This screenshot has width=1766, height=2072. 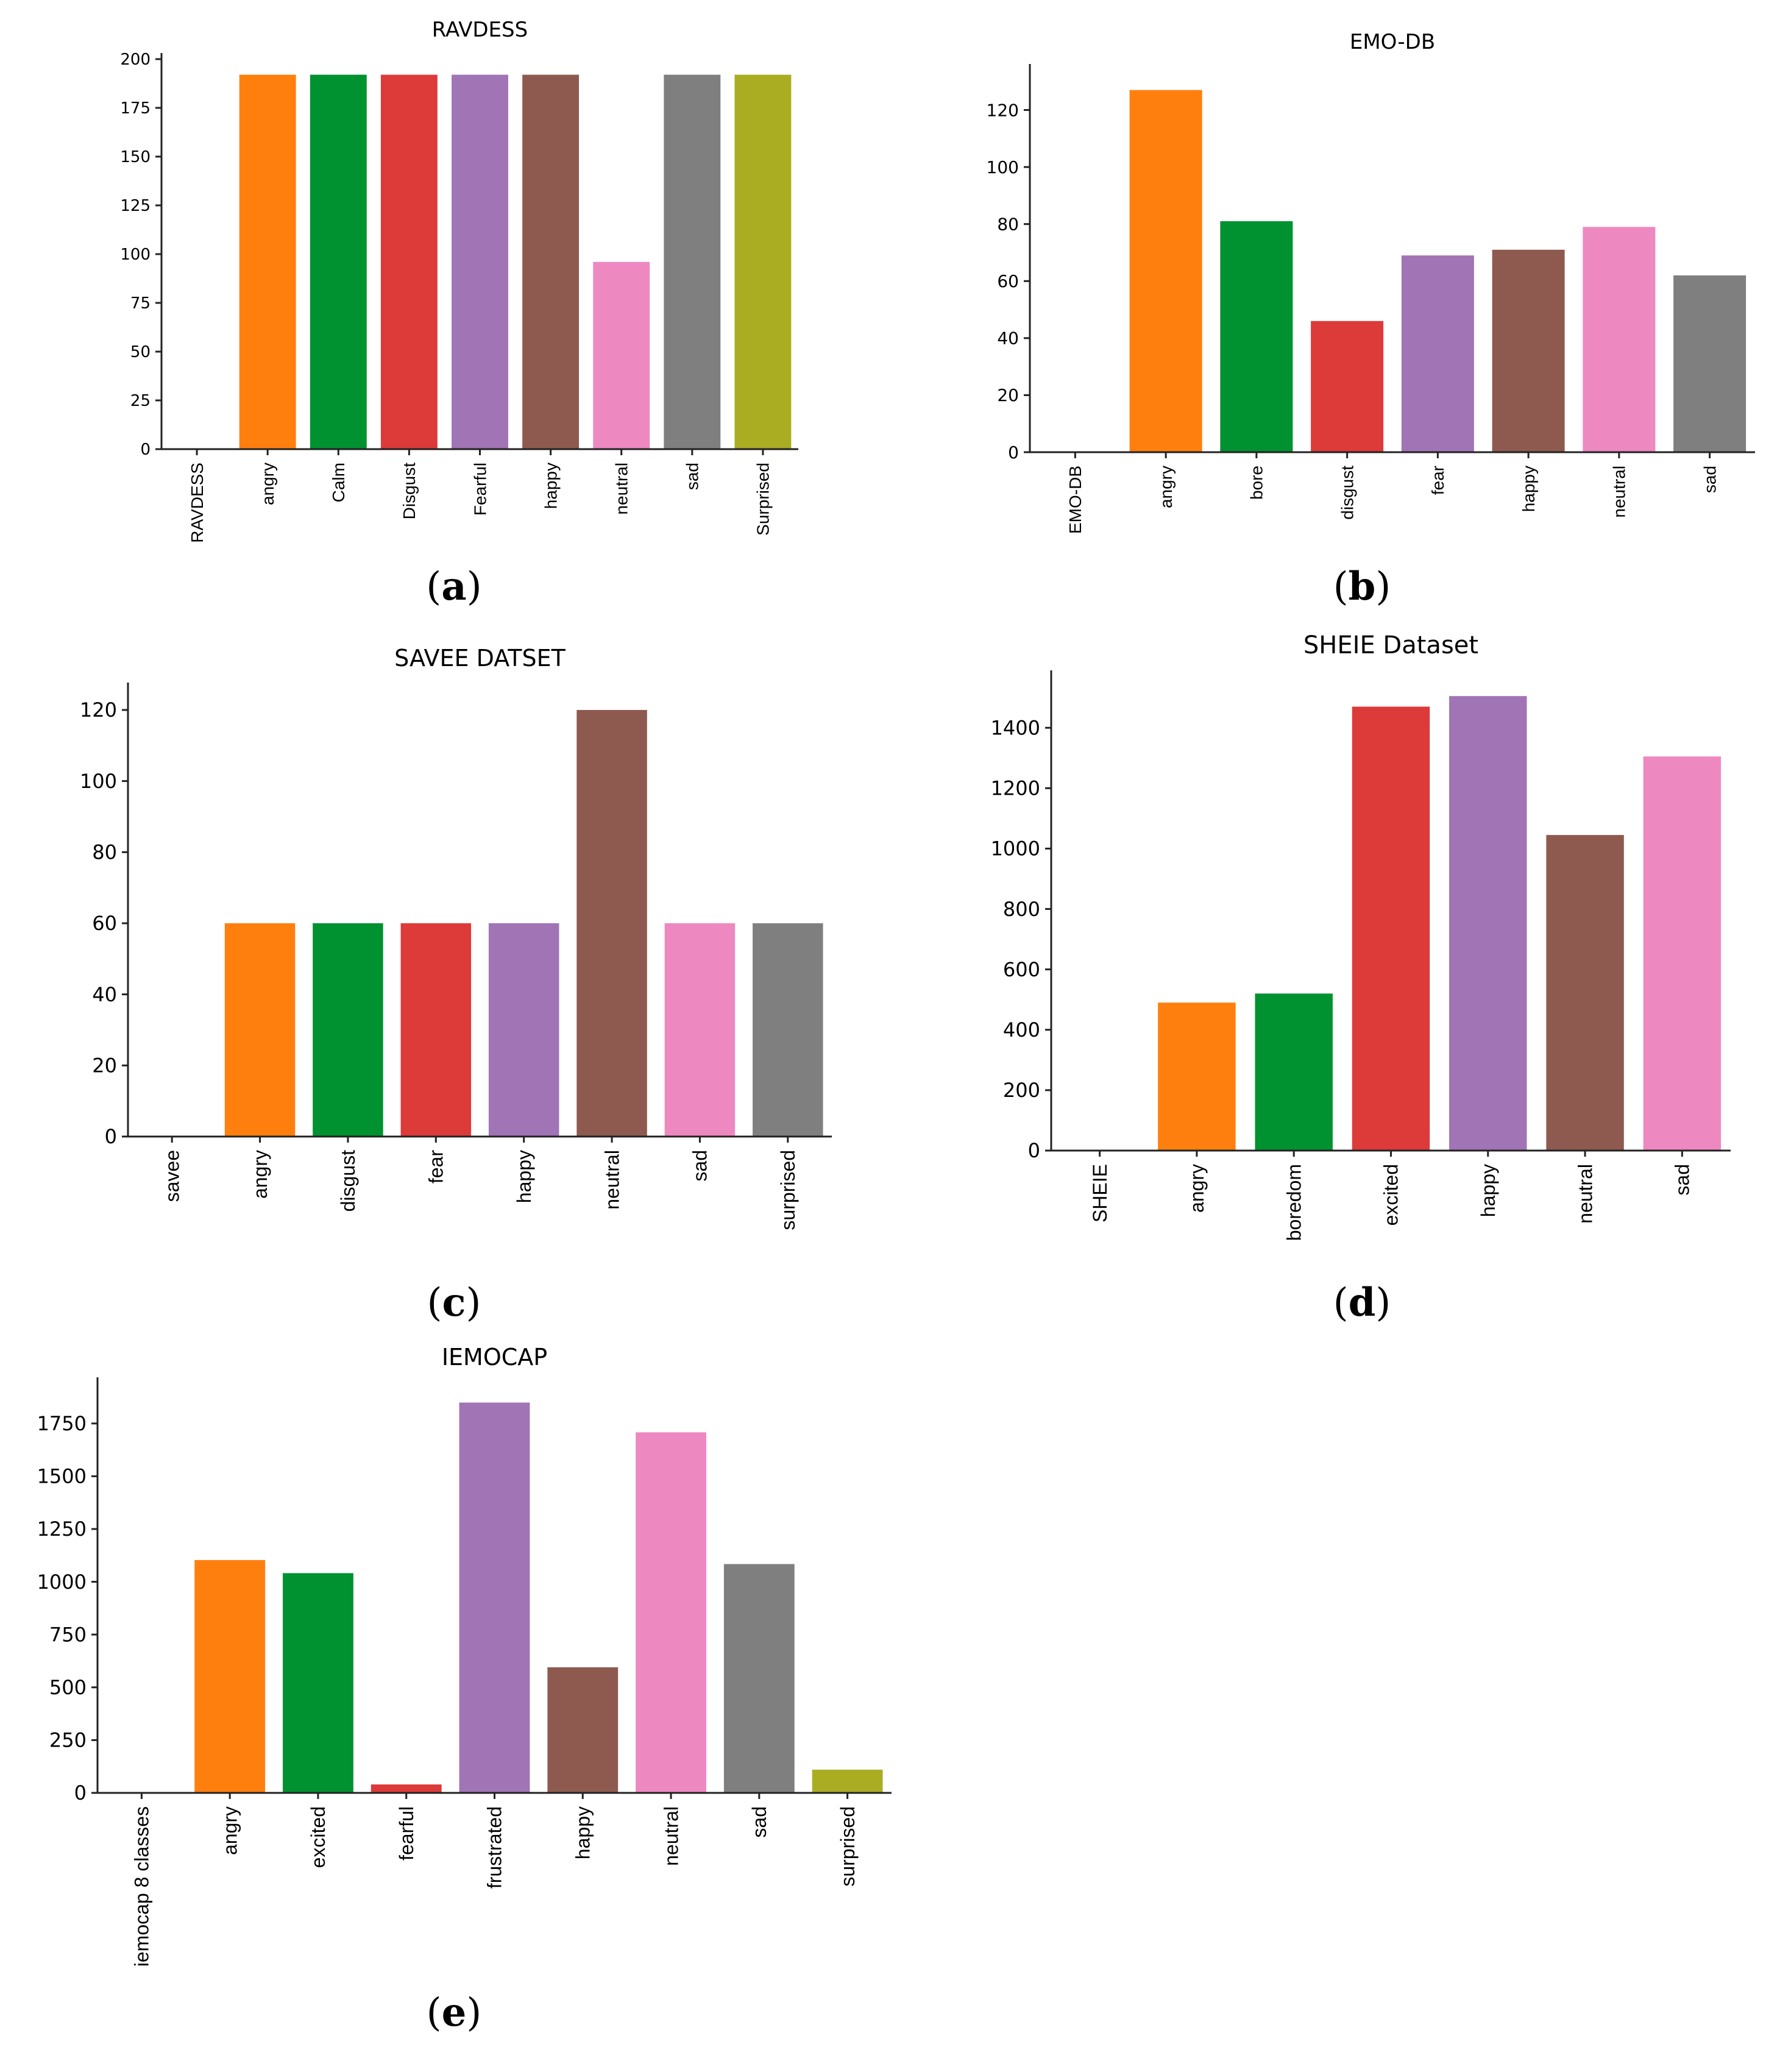 I want to click on x-tick-label: iemocap 8 classes, so click(x=142, y=1886).